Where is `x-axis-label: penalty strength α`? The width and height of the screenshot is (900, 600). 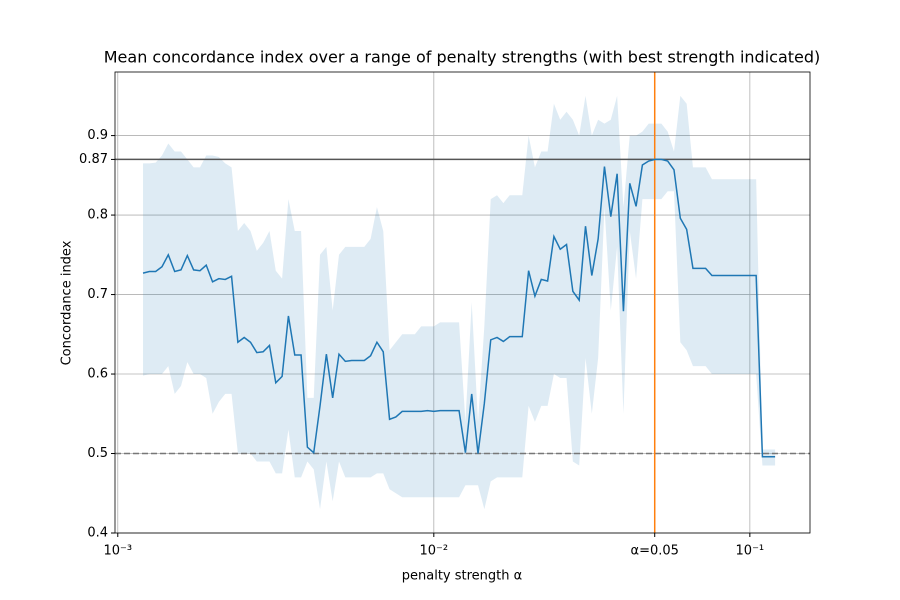
x-axis-label: penalty strength α is located at coordinates (462, 576).